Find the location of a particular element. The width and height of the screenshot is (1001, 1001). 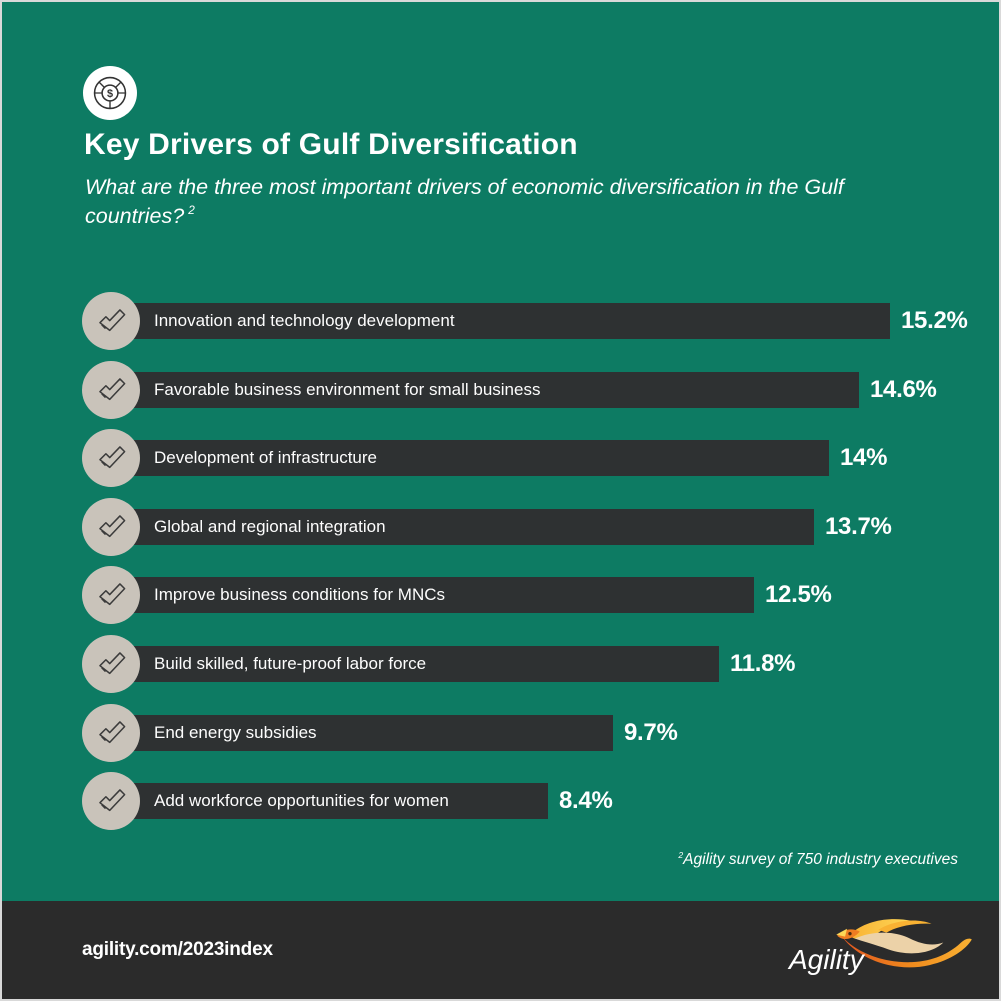

bar-label: End energy subsidies is located at coordinates (235, 732).